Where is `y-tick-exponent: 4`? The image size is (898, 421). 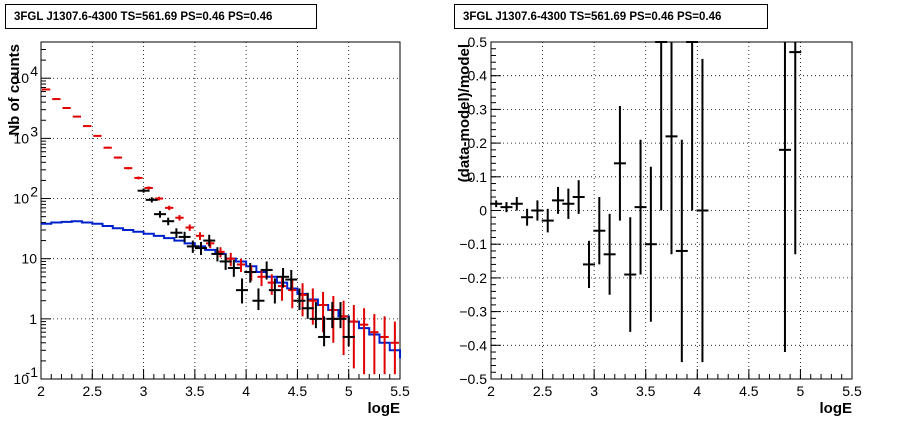 y-tick-exponent: 4 is located at coordinates (34, 71).